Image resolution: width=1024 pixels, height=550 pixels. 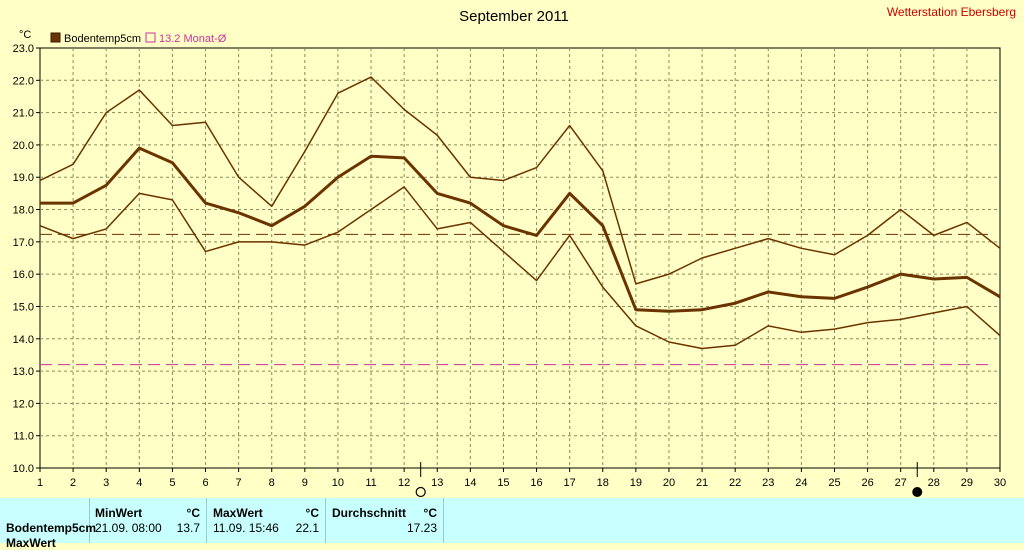 What do you see at coordinates (23, 178) in the screenshot?
I see `y-tick-label: 19.0` at bounding box center [23, 178].